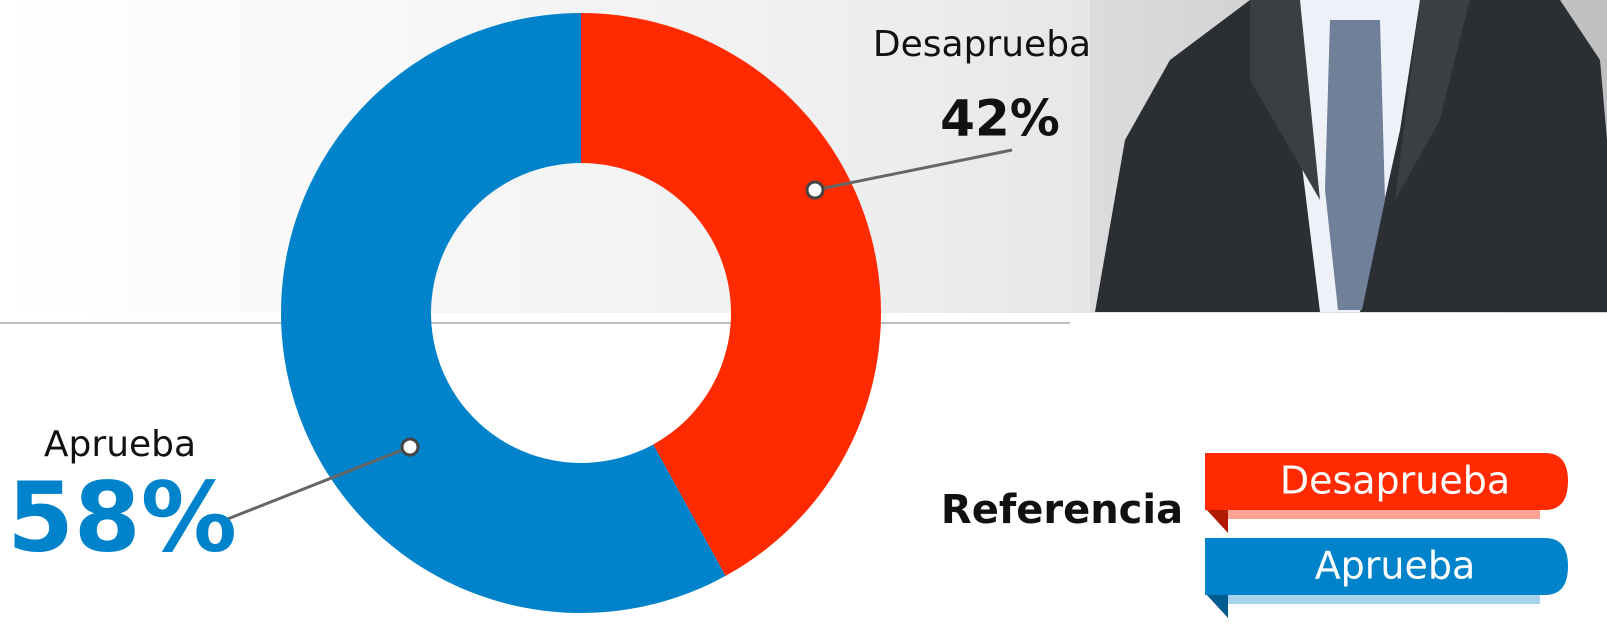  What do you see at coordinates (1395, 481) in the screenshot?
I see `legend-label: Desaprueba` at bounding box center [1395, 481].